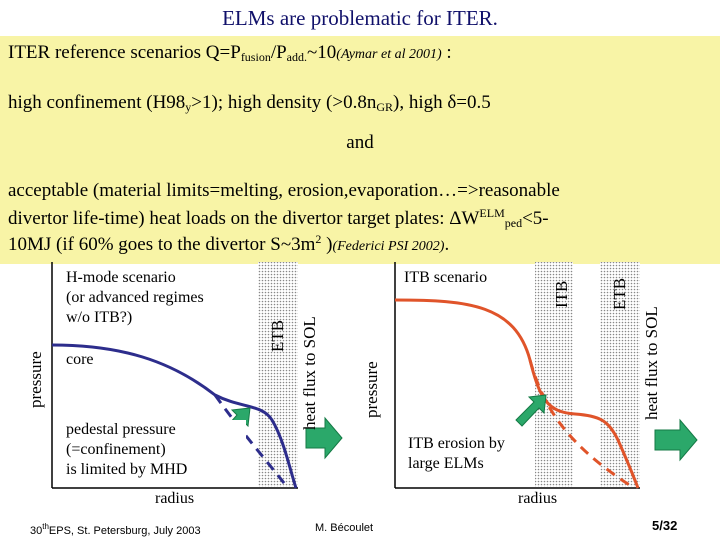 Image resolution: width=720 pixels, height=540 pixels. Describe the element at coordinates (456, 454) in the screenshot. I see `itb-erosion-label: ITB erosion by large ELMs` at that location.